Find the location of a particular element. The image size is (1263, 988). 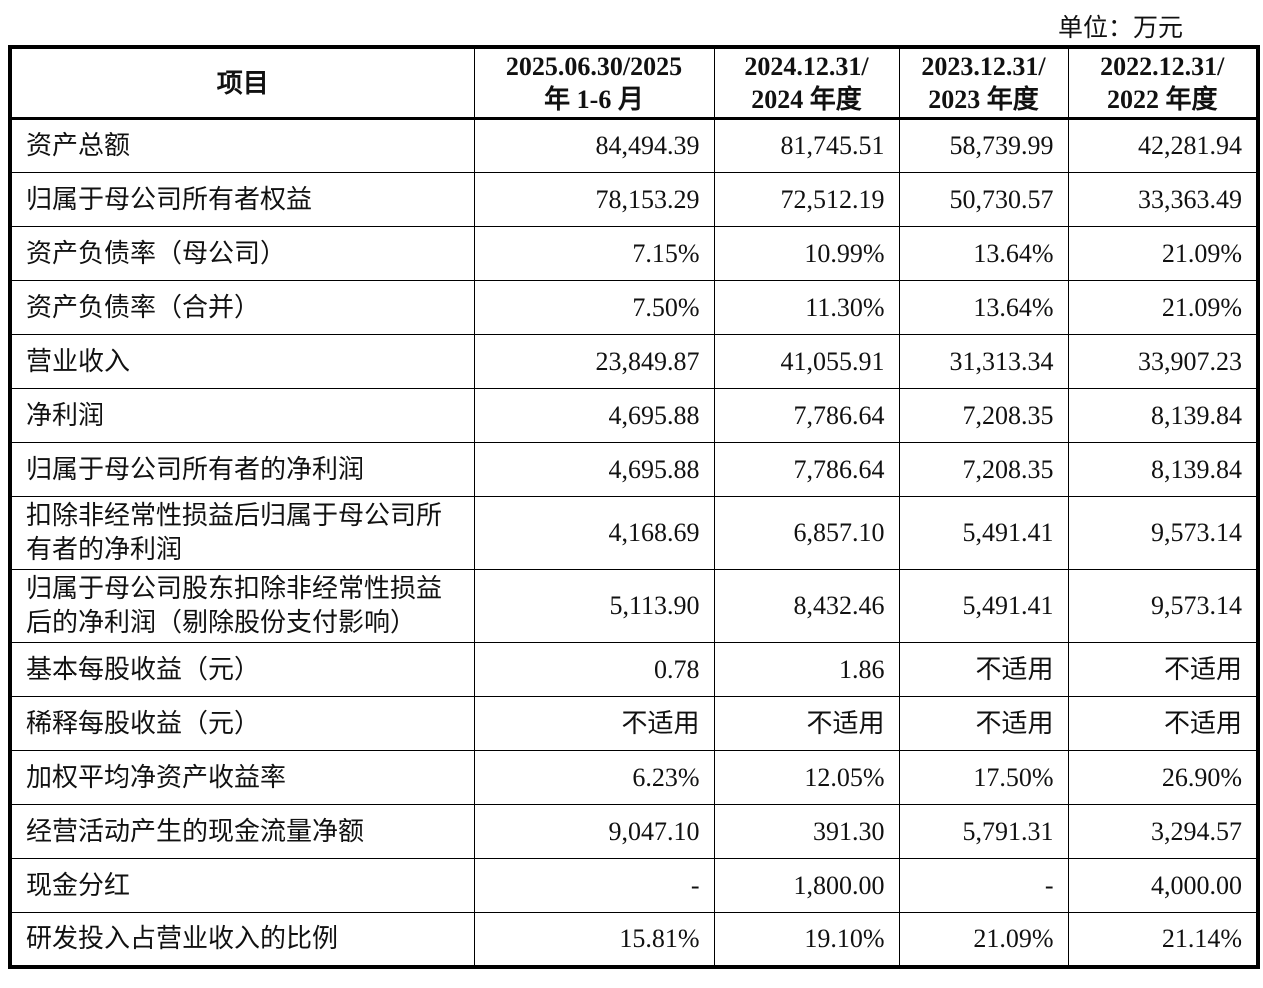

row-label: 归属于母公司所有者权益 is located at coordinates (242, 199).